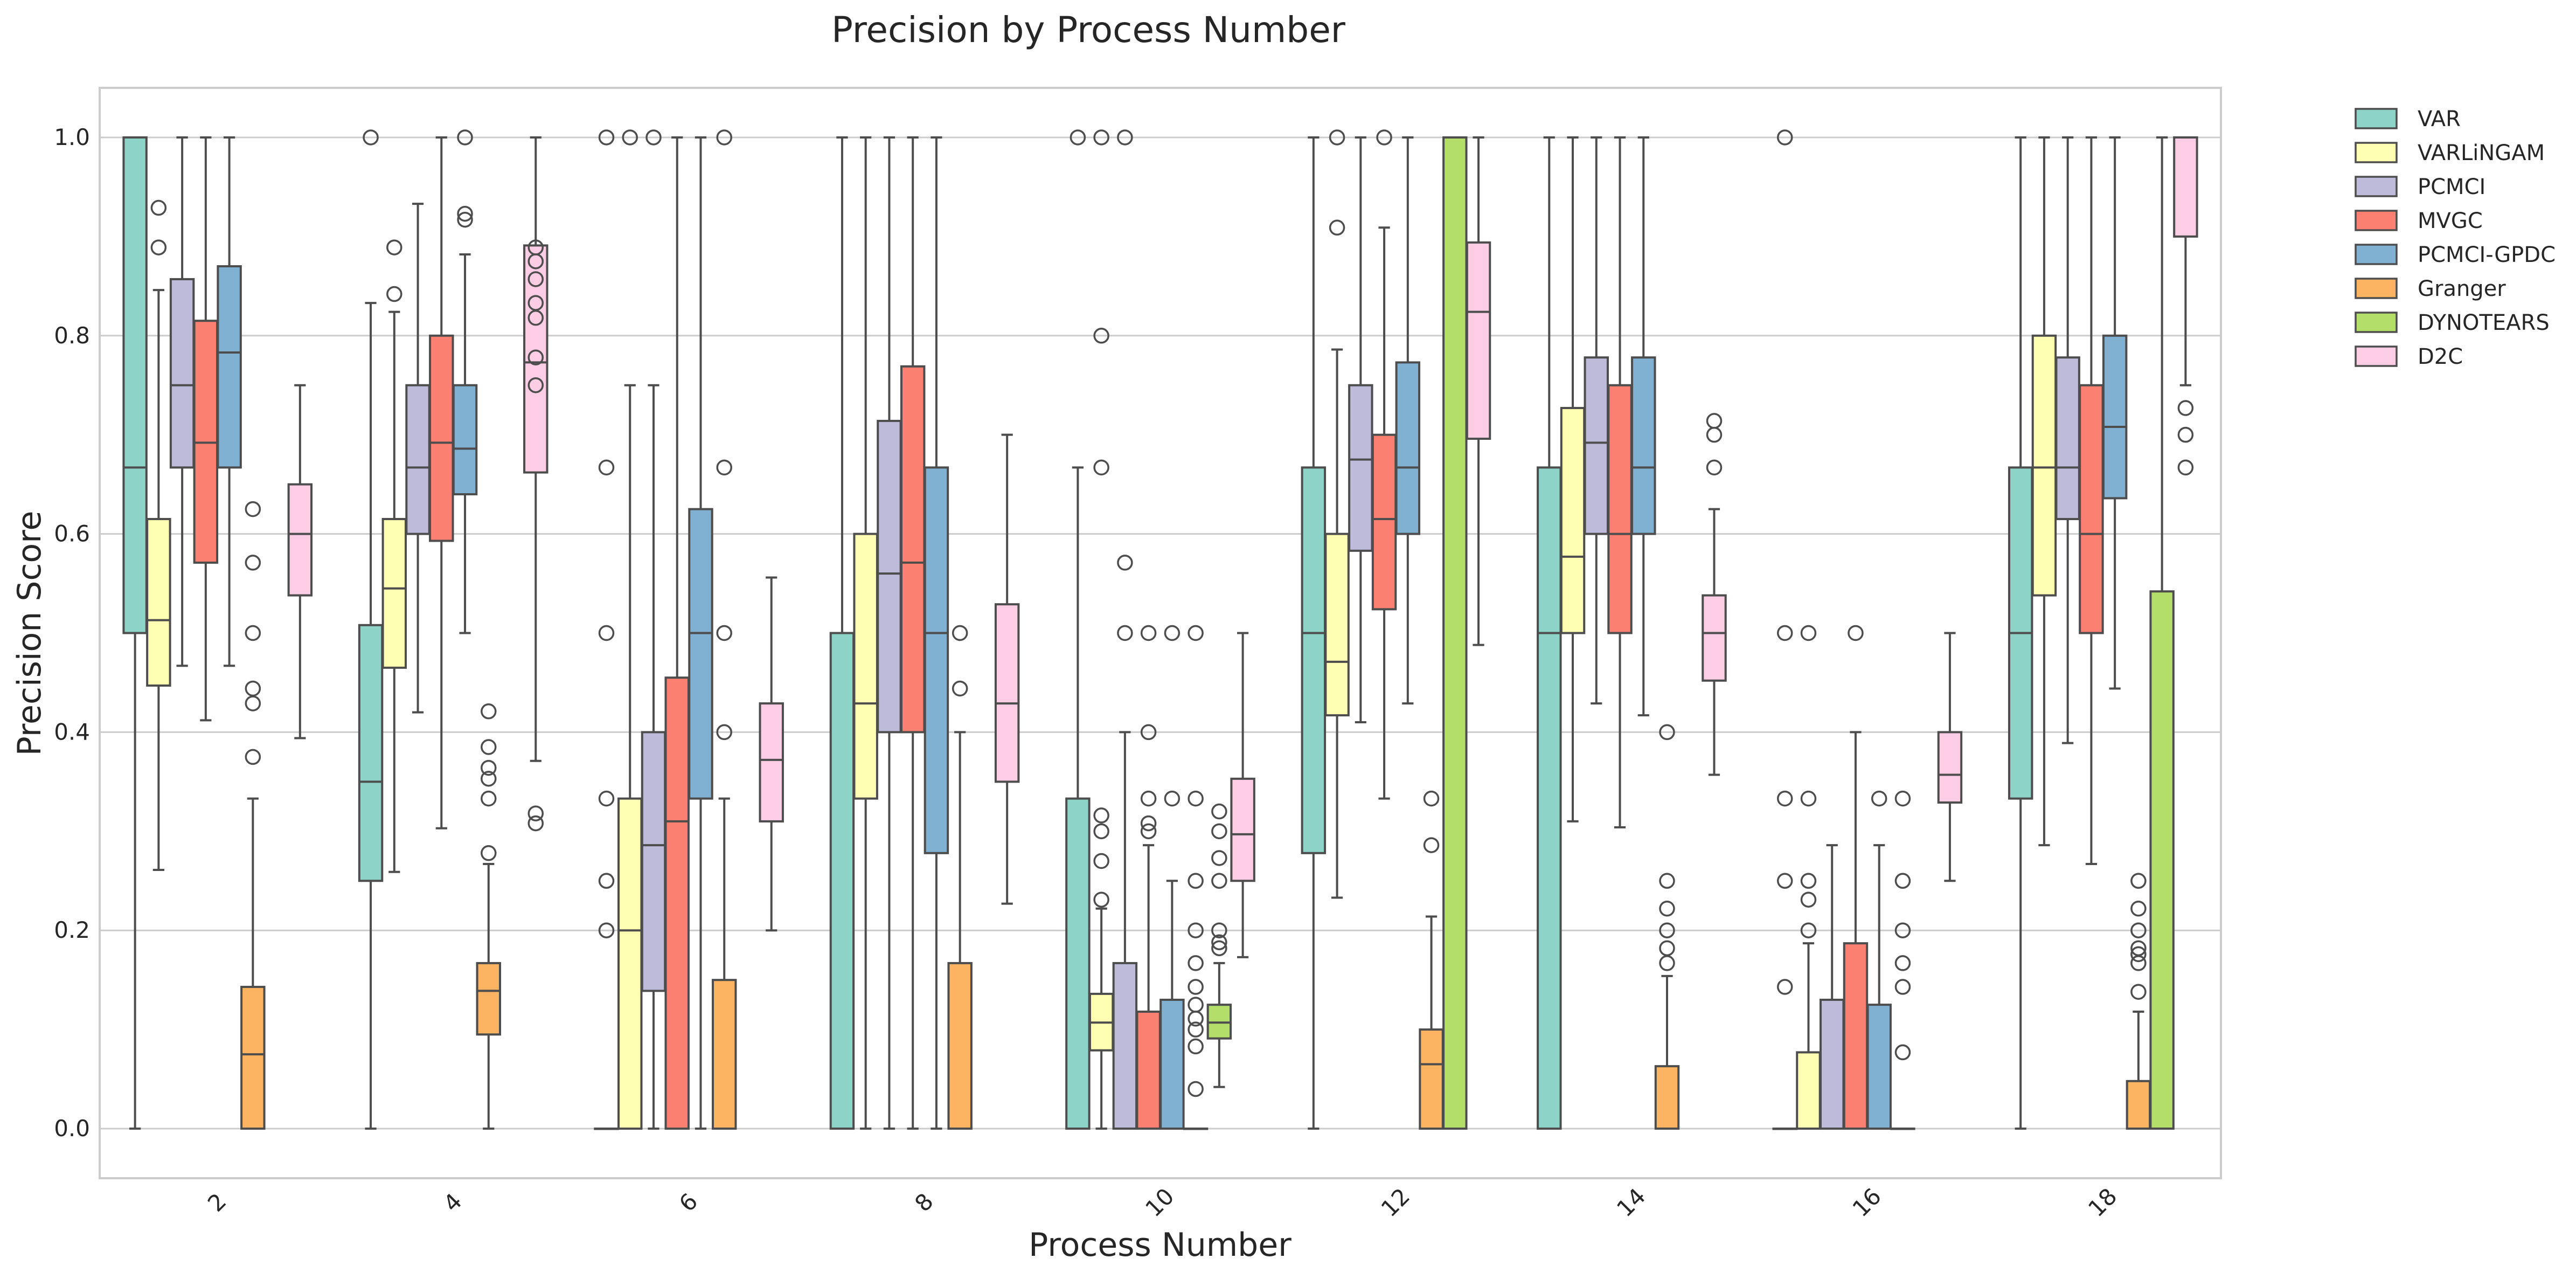  What do you see at coordinates (29, 633) in the screenshot?
I see `y-axis-label: Precision Score` at bounding box center [29, 633].